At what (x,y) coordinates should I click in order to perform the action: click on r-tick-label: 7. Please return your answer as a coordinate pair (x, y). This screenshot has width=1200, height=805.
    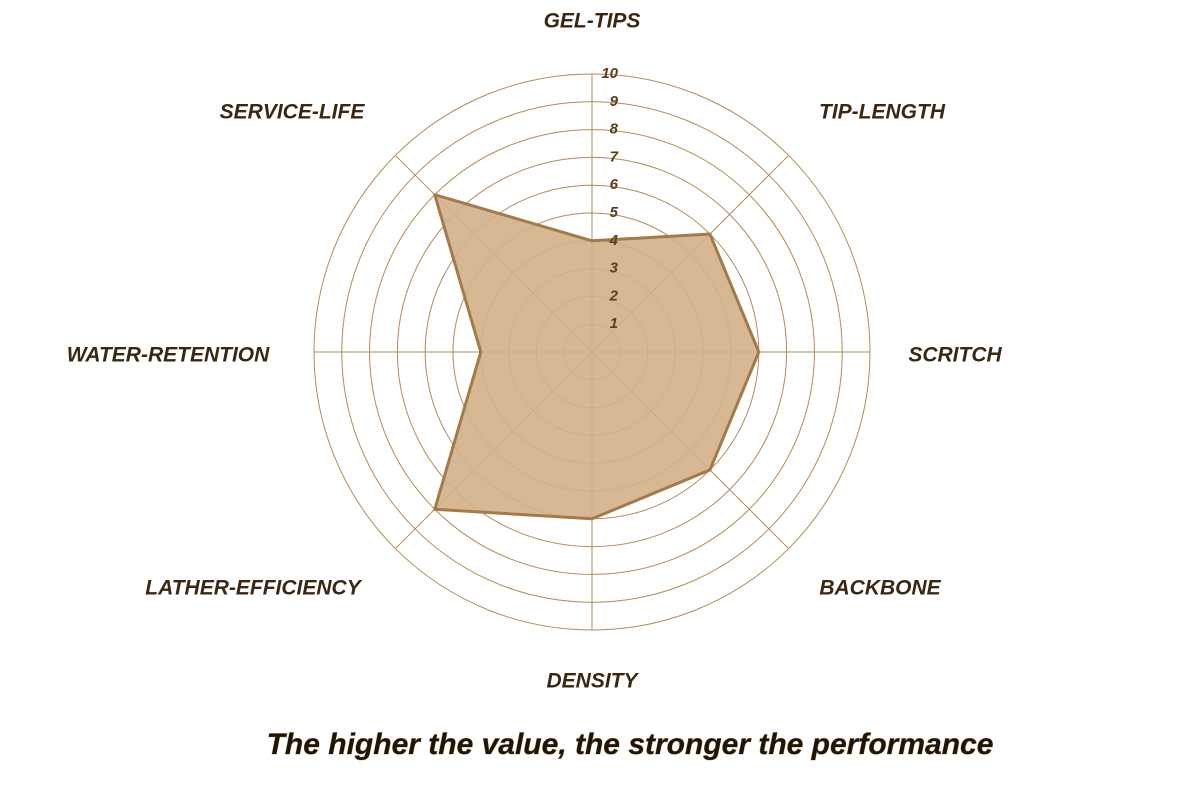
    Looking at the image, I should click on (614, 156).